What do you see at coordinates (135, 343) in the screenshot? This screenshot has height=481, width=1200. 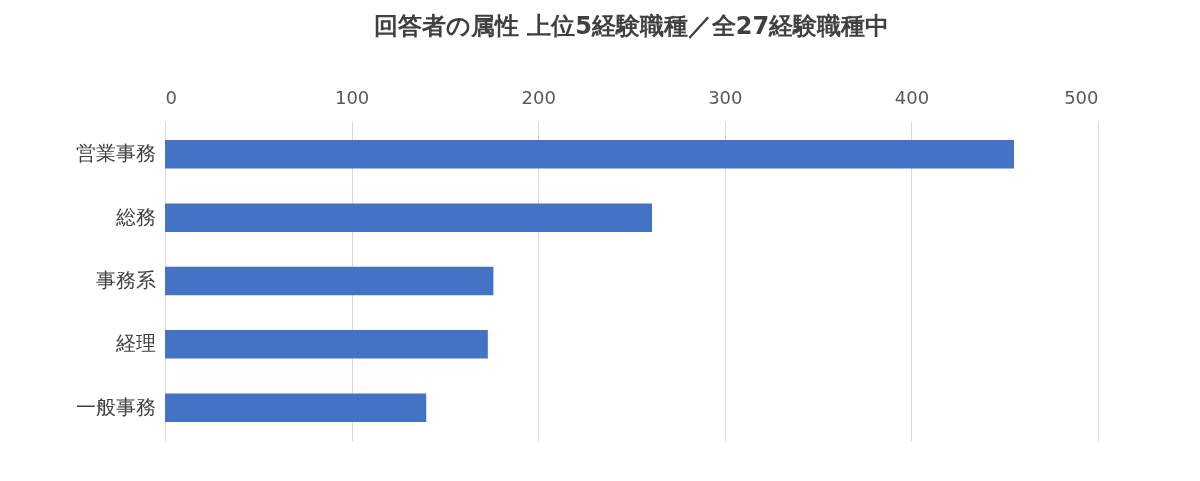 I see `y-tick-label: 経理` at bounding box center [135, 343].